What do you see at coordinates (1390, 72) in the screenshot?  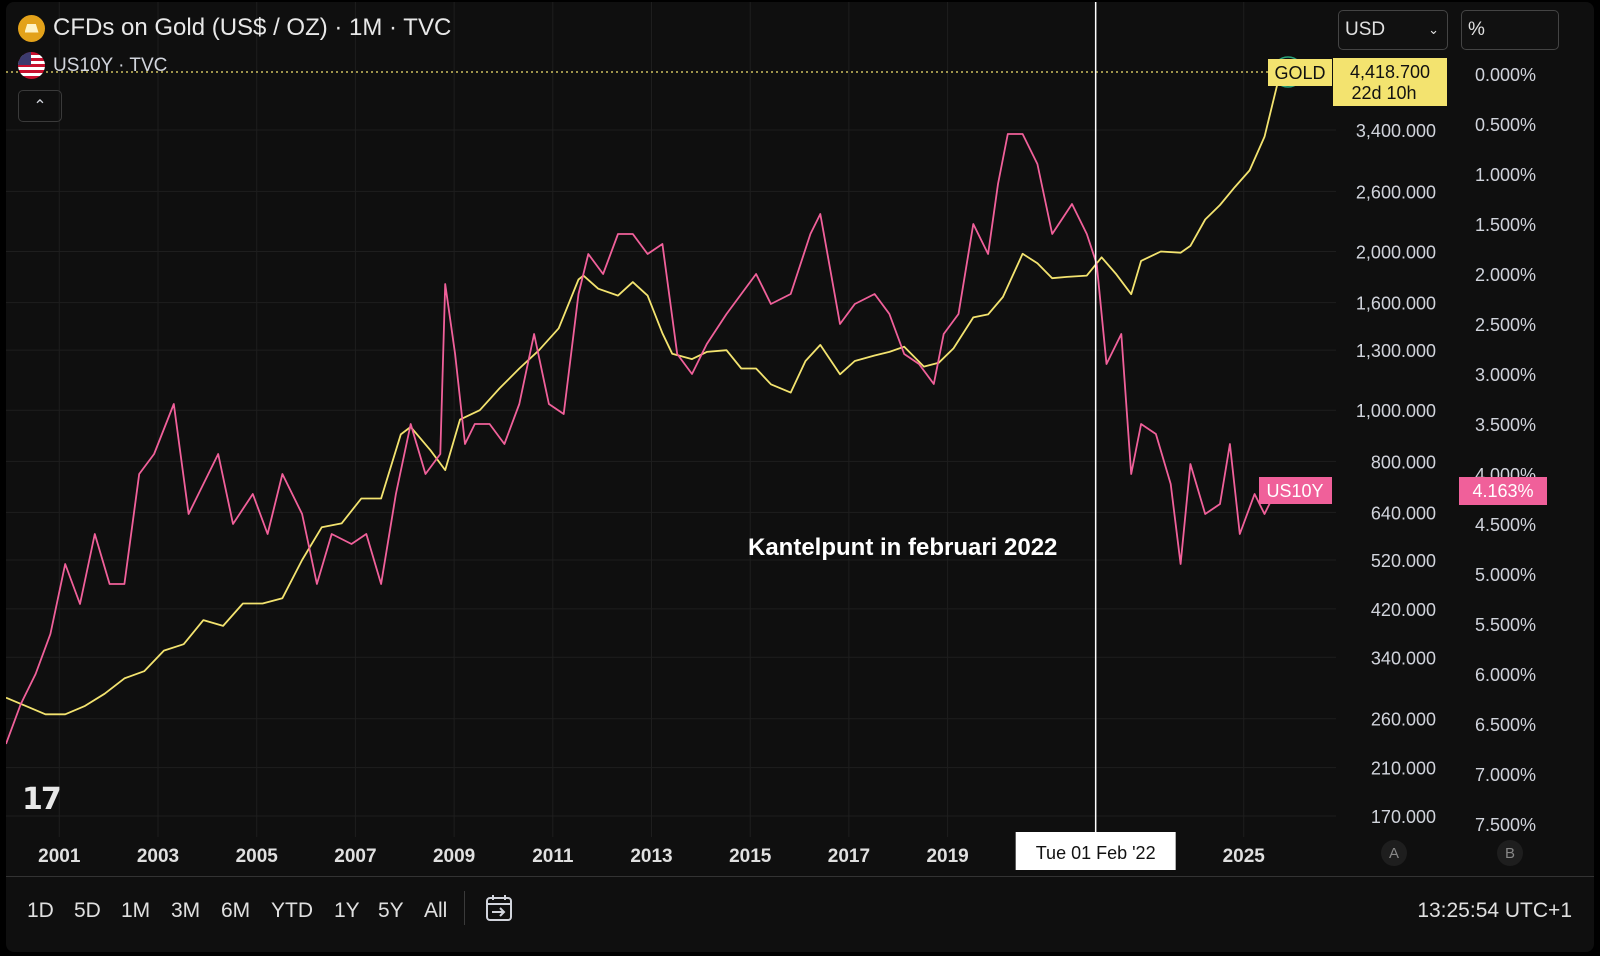 I see `gold-price-value: 4,418.700` at bounding box center [1390, 72].